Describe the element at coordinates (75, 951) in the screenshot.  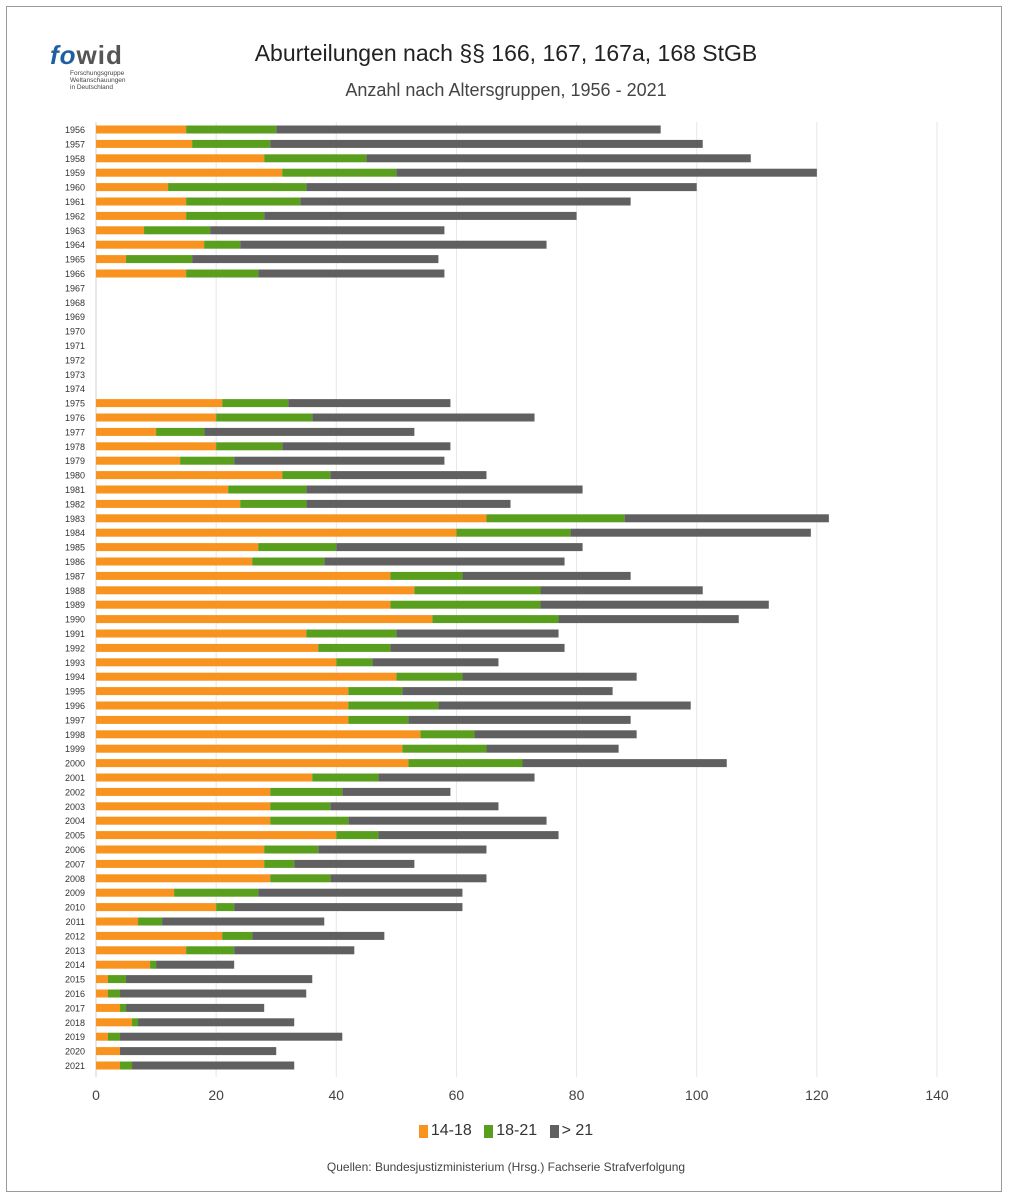
I see `y-tick-label-2013: 2013` at that location.